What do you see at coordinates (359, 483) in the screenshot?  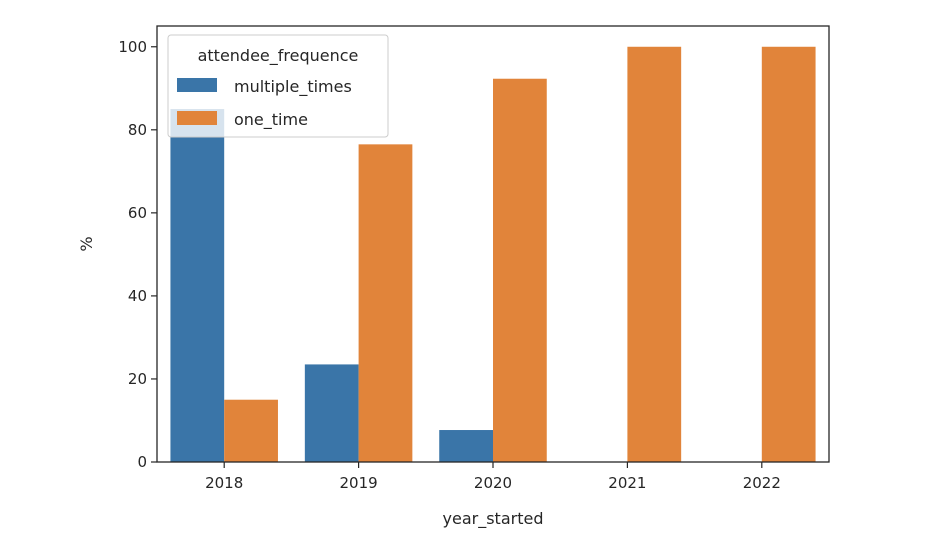 I see `x-tick-label: 2019` at bounding box center [359, 483].